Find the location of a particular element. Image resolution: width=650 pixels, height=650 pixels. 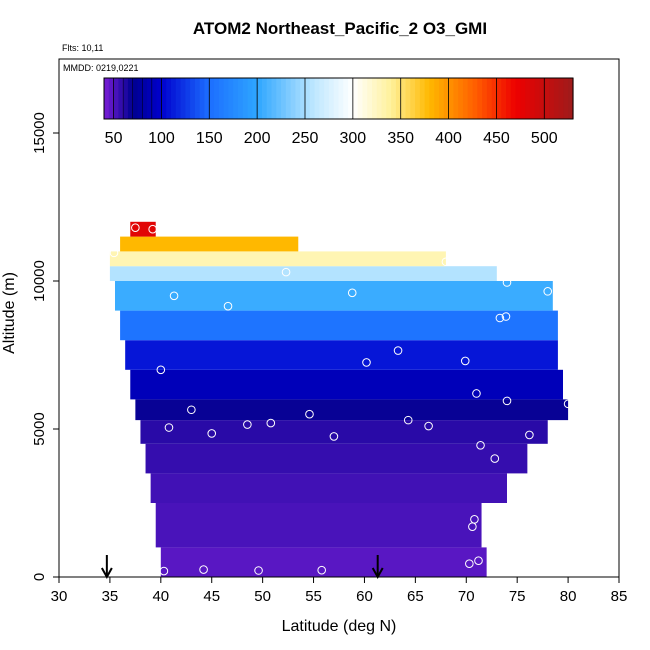

y-axis: 0 5000 10000 15000 is located at coordinates (45, 346).